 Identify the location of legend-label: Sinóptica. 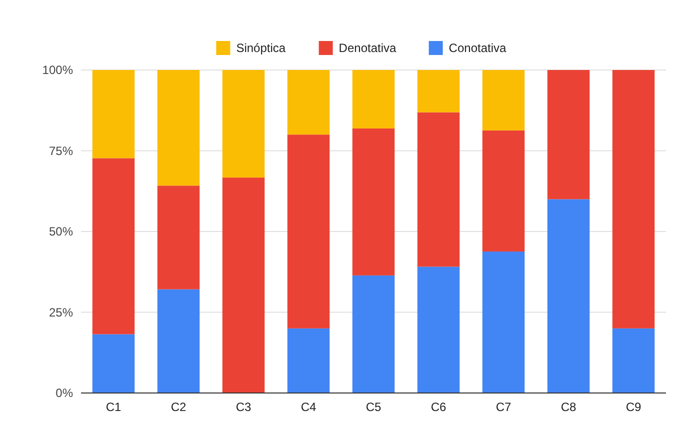
(261, 48).